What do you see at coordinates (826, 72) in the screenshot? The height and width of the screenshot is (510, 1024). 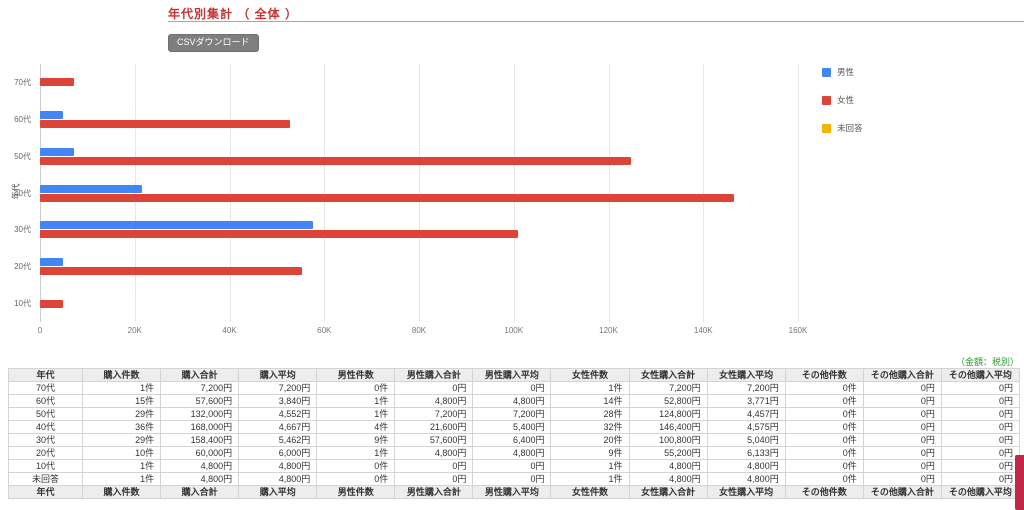 I see `legend-swatch` at bounding box center [826, 72].